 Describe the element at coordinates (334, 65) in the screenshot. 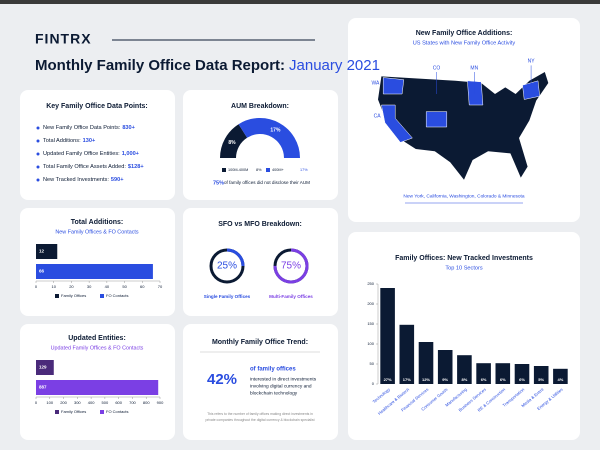

I see `title-date: January 2021` at that location.